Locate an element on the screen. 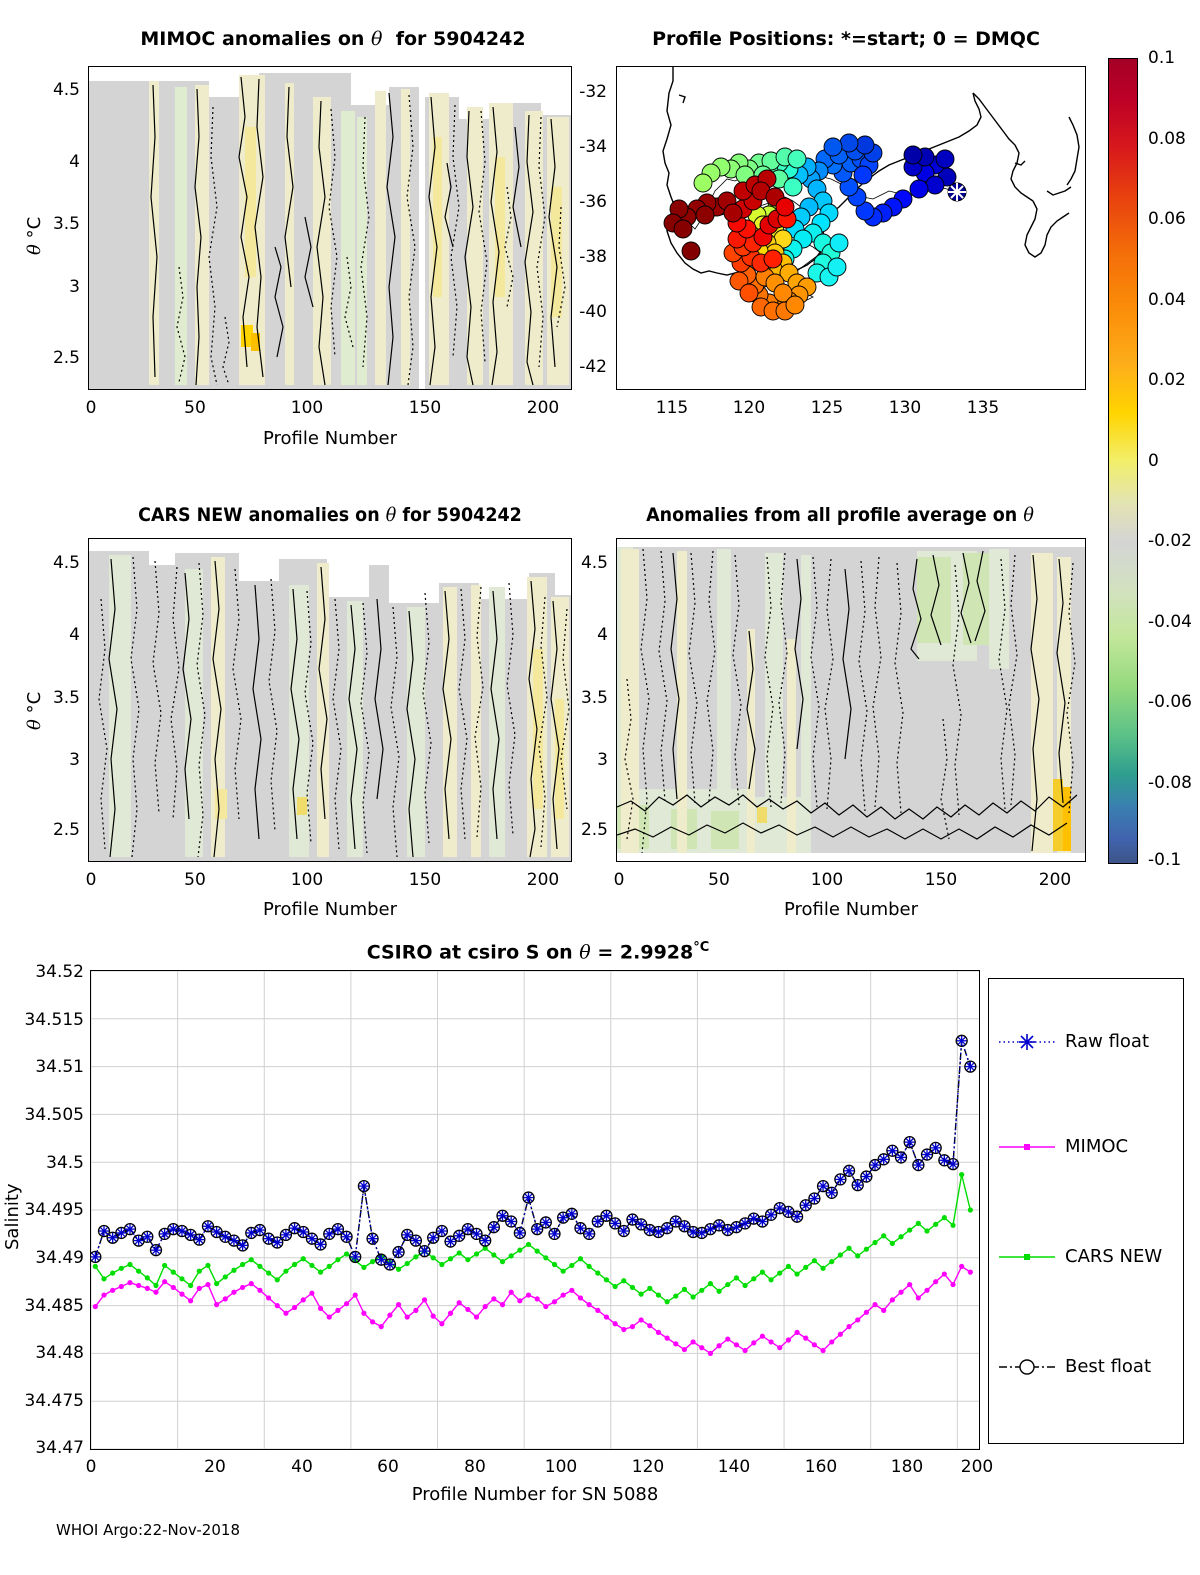  map-xtick-115: 115 is located at coordinates (672, 408).